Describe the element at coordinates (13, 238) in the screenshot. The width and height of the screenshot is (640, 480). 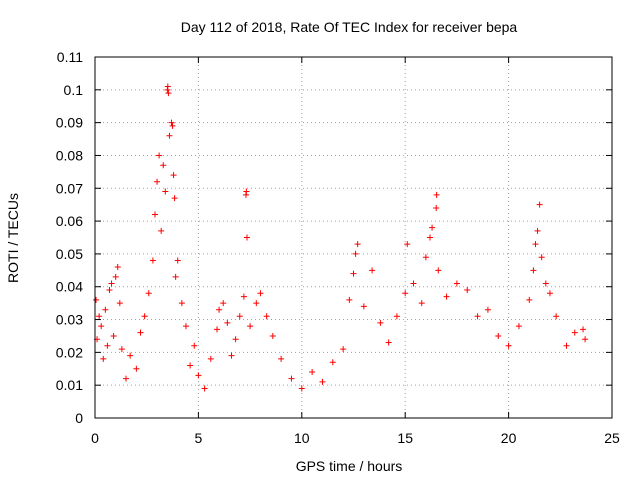
I see `y-axis-label: ROTI / TECUs` at that location.